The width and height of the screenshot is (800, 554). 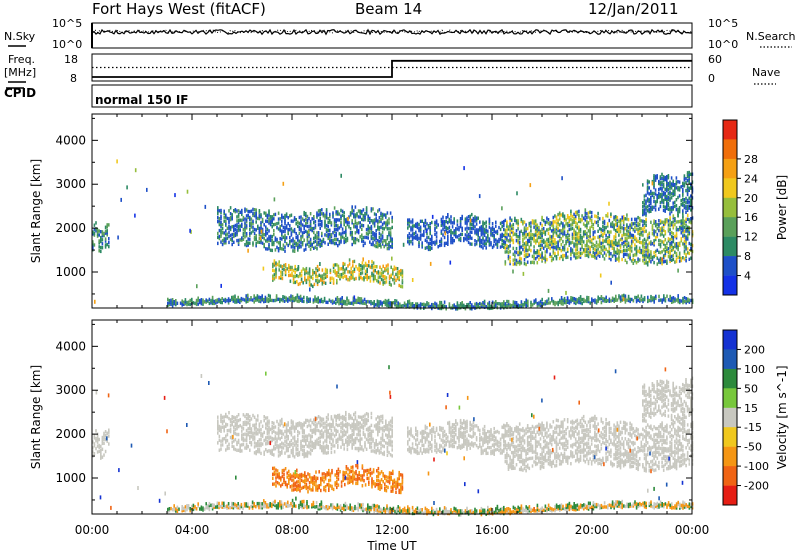 What do you see at coordinates (771, 36) in the screenshot?
I see `nsearch-label: N.Search` at bounding box center [771, 36].